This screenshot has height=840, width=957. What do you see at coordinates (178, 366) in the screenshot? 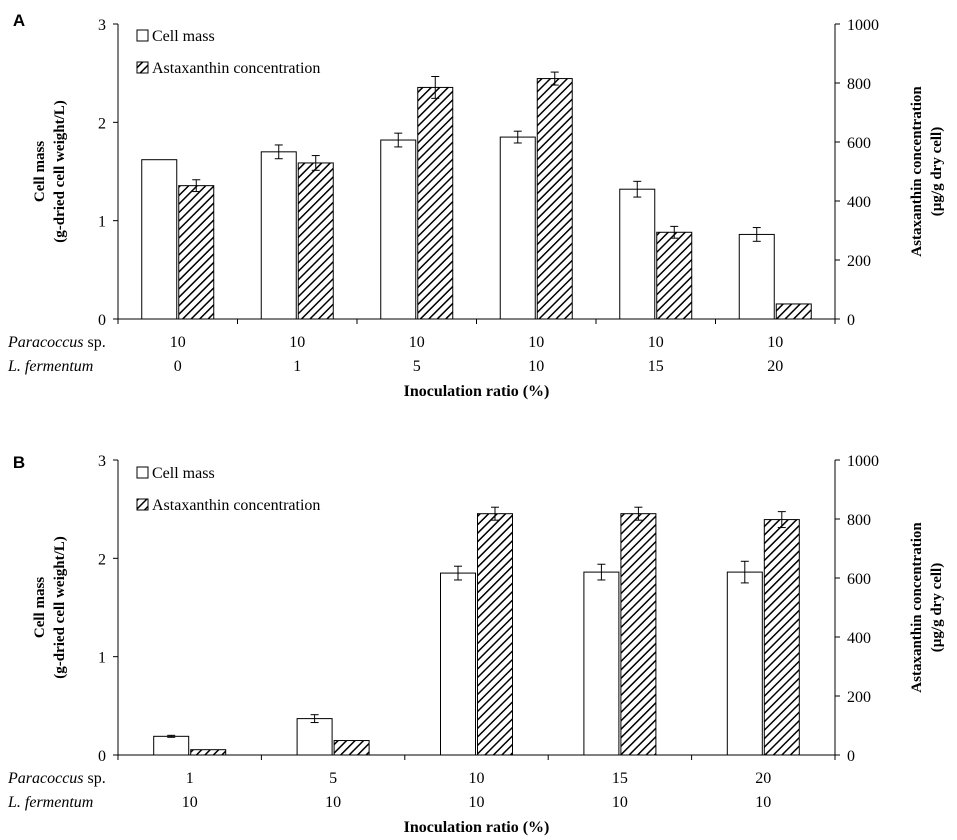
I see `row-value: 0` at bounding box center [178, 366].